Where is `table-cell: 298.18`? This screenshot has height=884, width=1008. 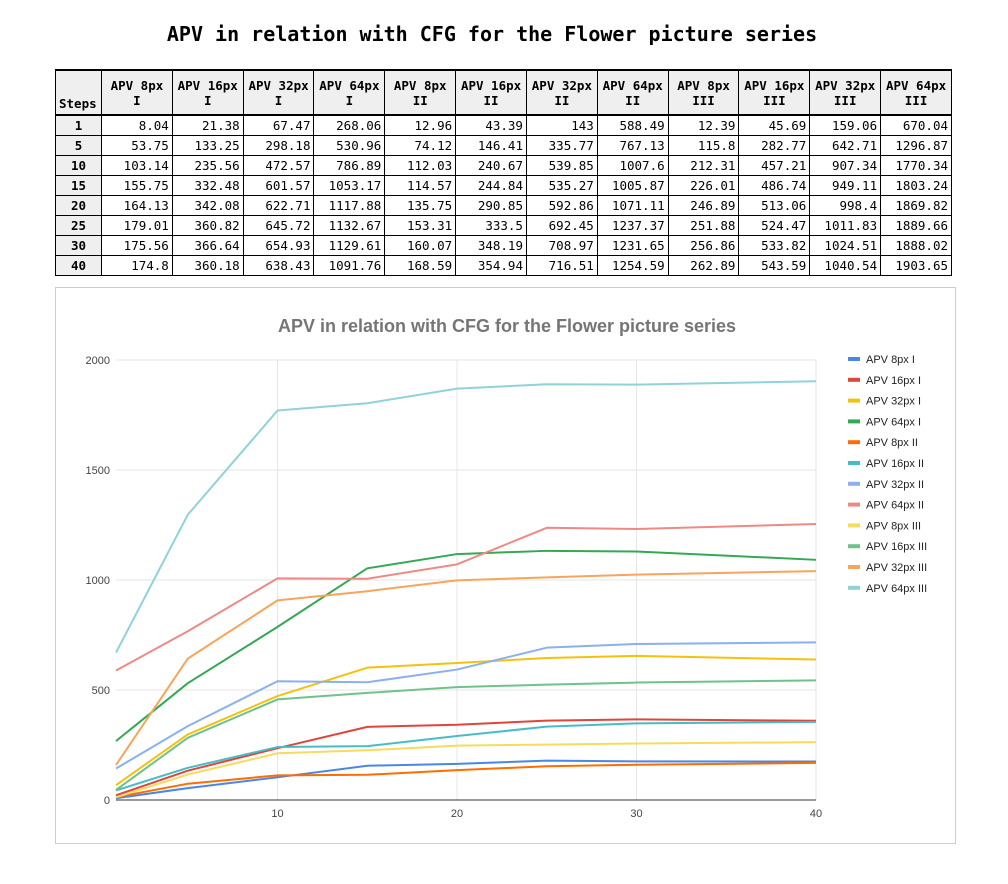
table-cell: 298.18 is located at coordinates (278, 145).